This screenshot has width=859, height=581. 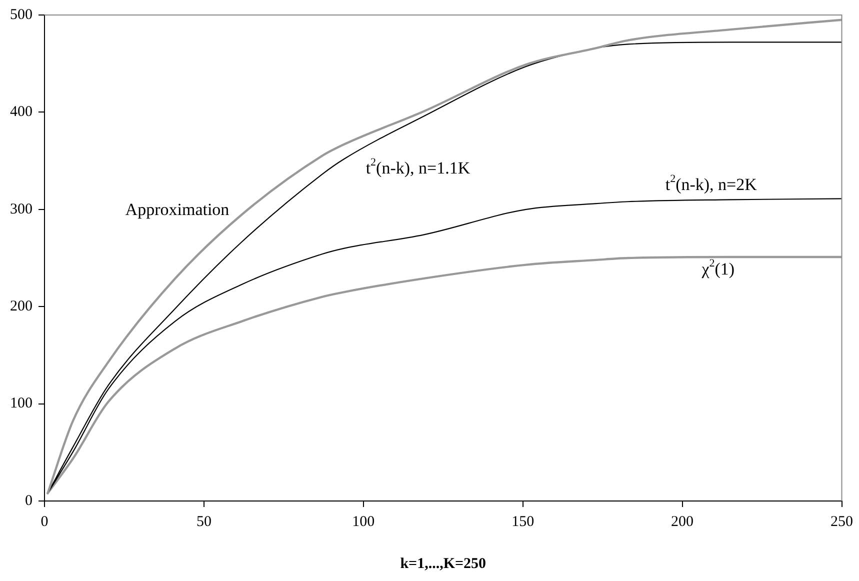 What do you see at coordinates (21, 112) in the screenshot?
I see `y-tick-label: 400` at bounding box center [21, 112].